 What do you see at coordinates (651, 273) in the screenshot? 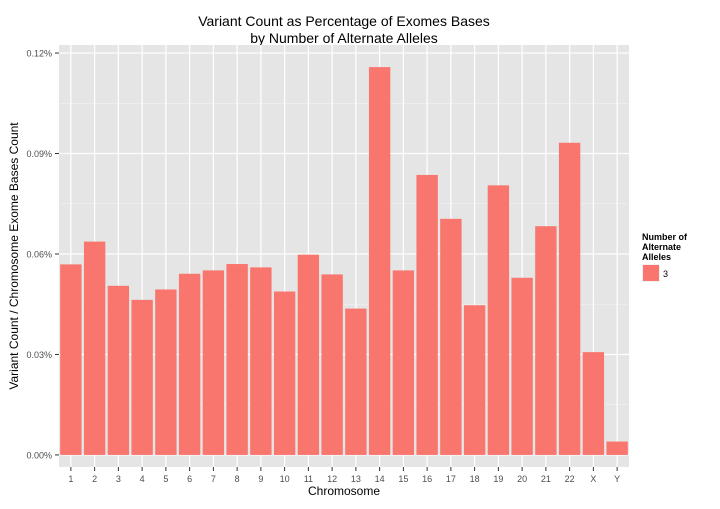
I see `legend-key-swatch` at bounding box center [651, 273].